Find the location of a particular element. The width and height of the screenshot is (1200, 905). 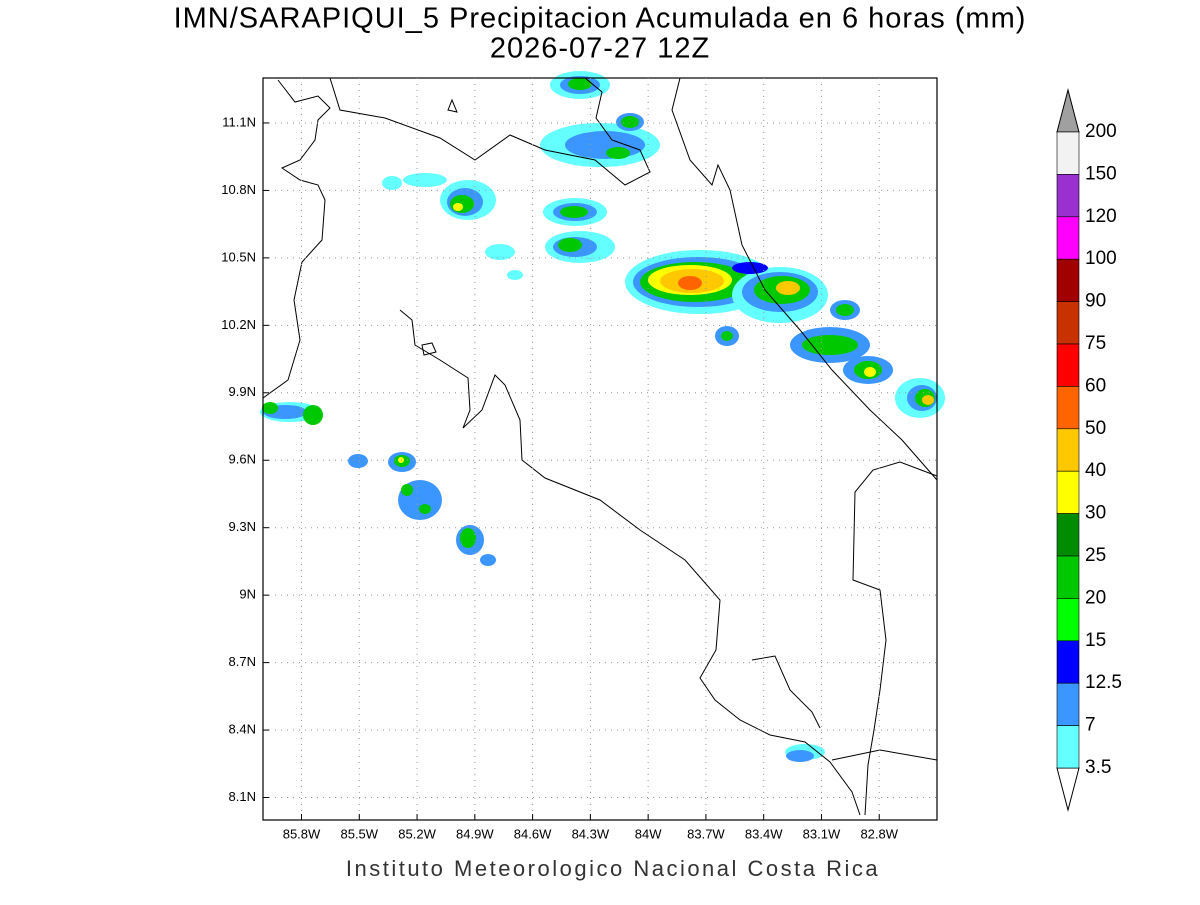

subtitle: 2026-07-27 12Z is located at coordinates (600, 49).